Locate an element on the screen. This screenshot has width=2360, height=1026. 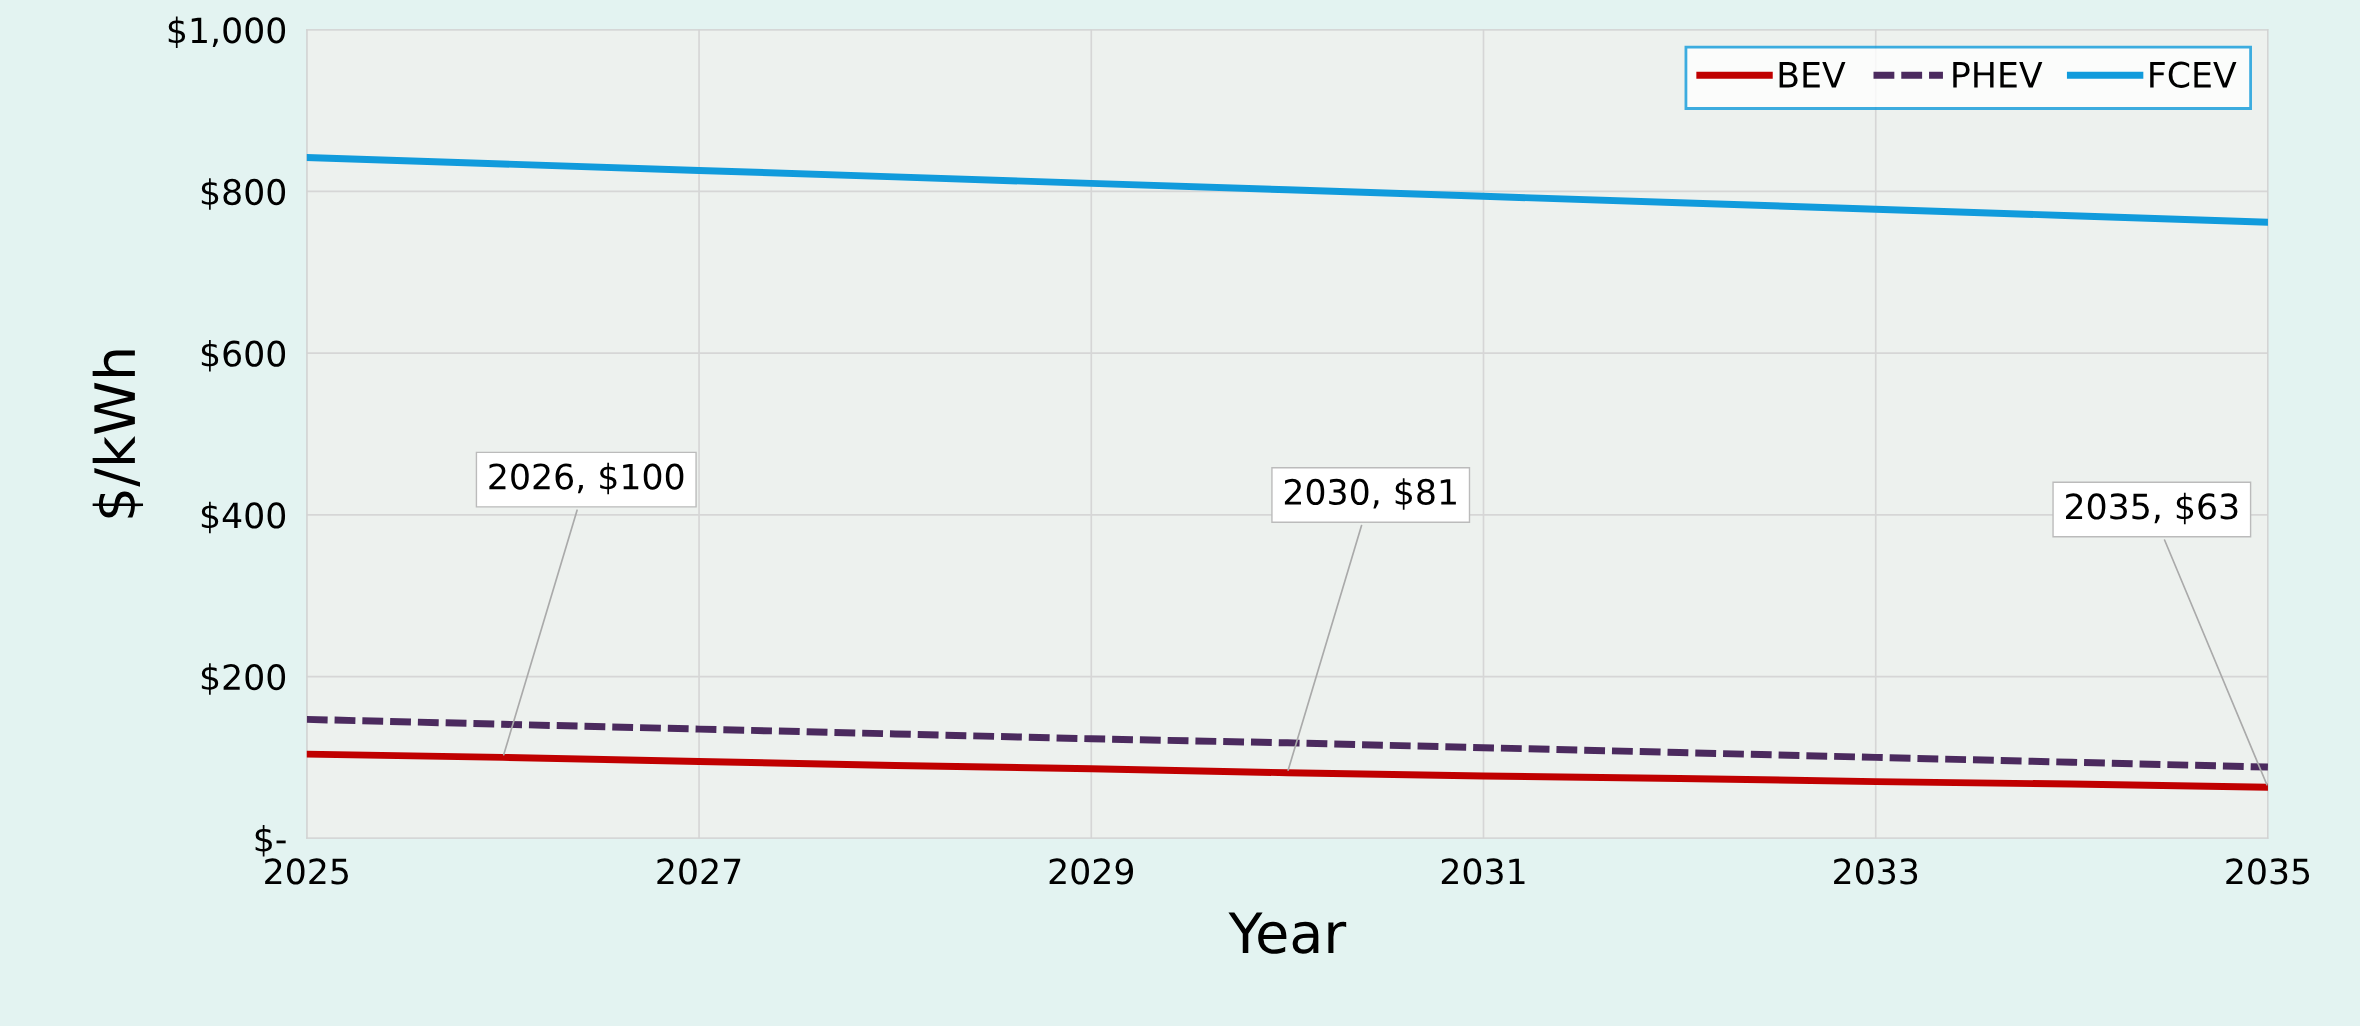
annotation: 2035, $63 is located at coordinates (2152, 508).